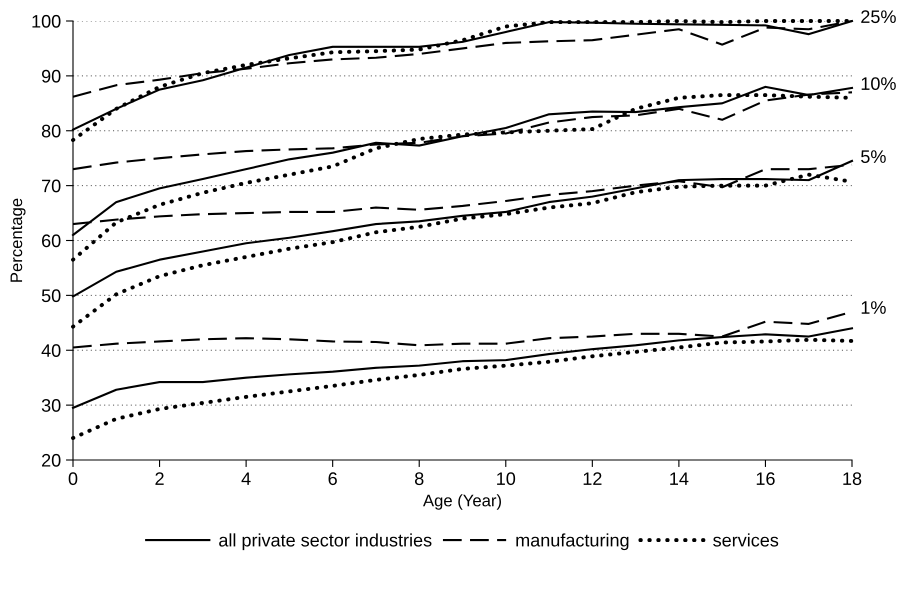 Image resolution: width=915 pixels, height=598 pixels. I want to click on legend-label: all private sector industries, so click(325, 541).